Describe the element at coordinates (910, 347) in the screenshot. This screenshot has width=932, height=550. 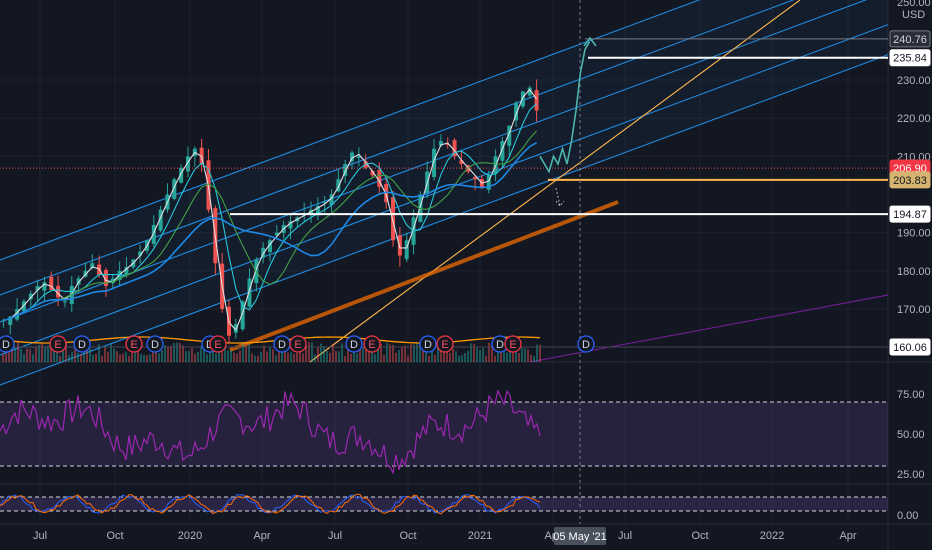
I see `price-tag` at that location.